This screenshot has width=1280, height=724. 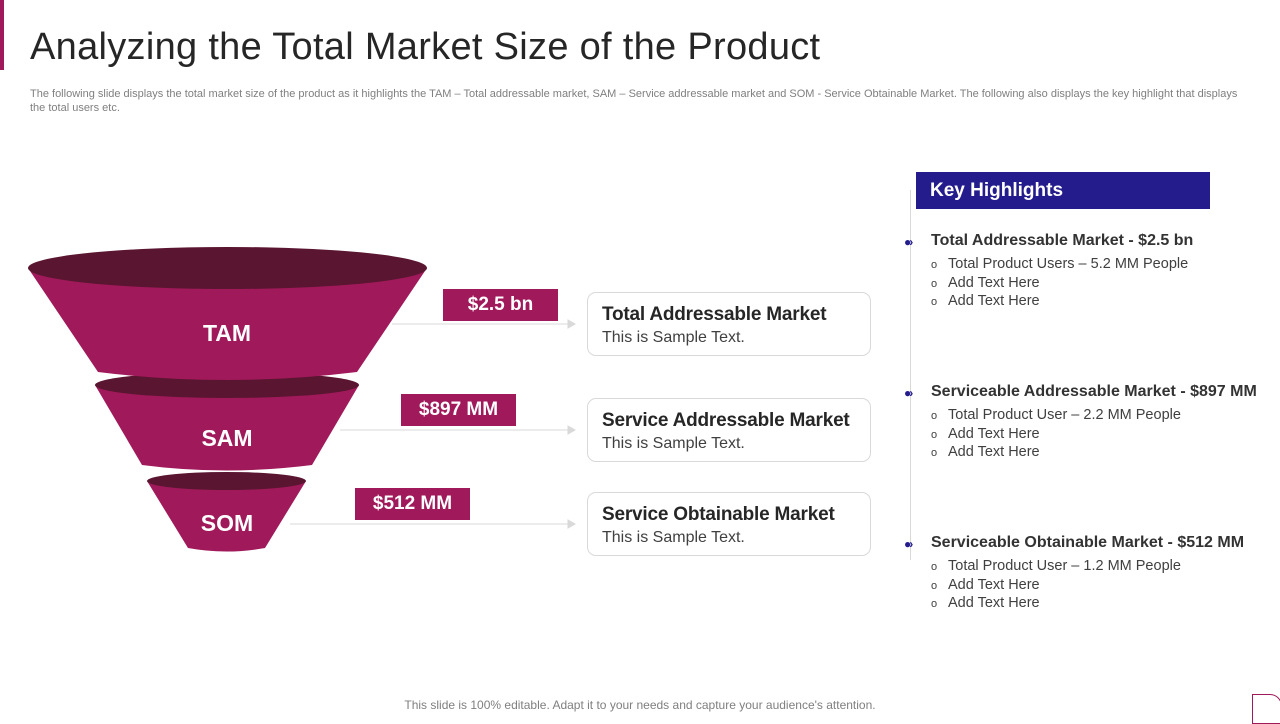 What do you see at coordinates (227, 421) in the screenshot?
I see `funnel-segment-sam` at bounding box center [227, 421].